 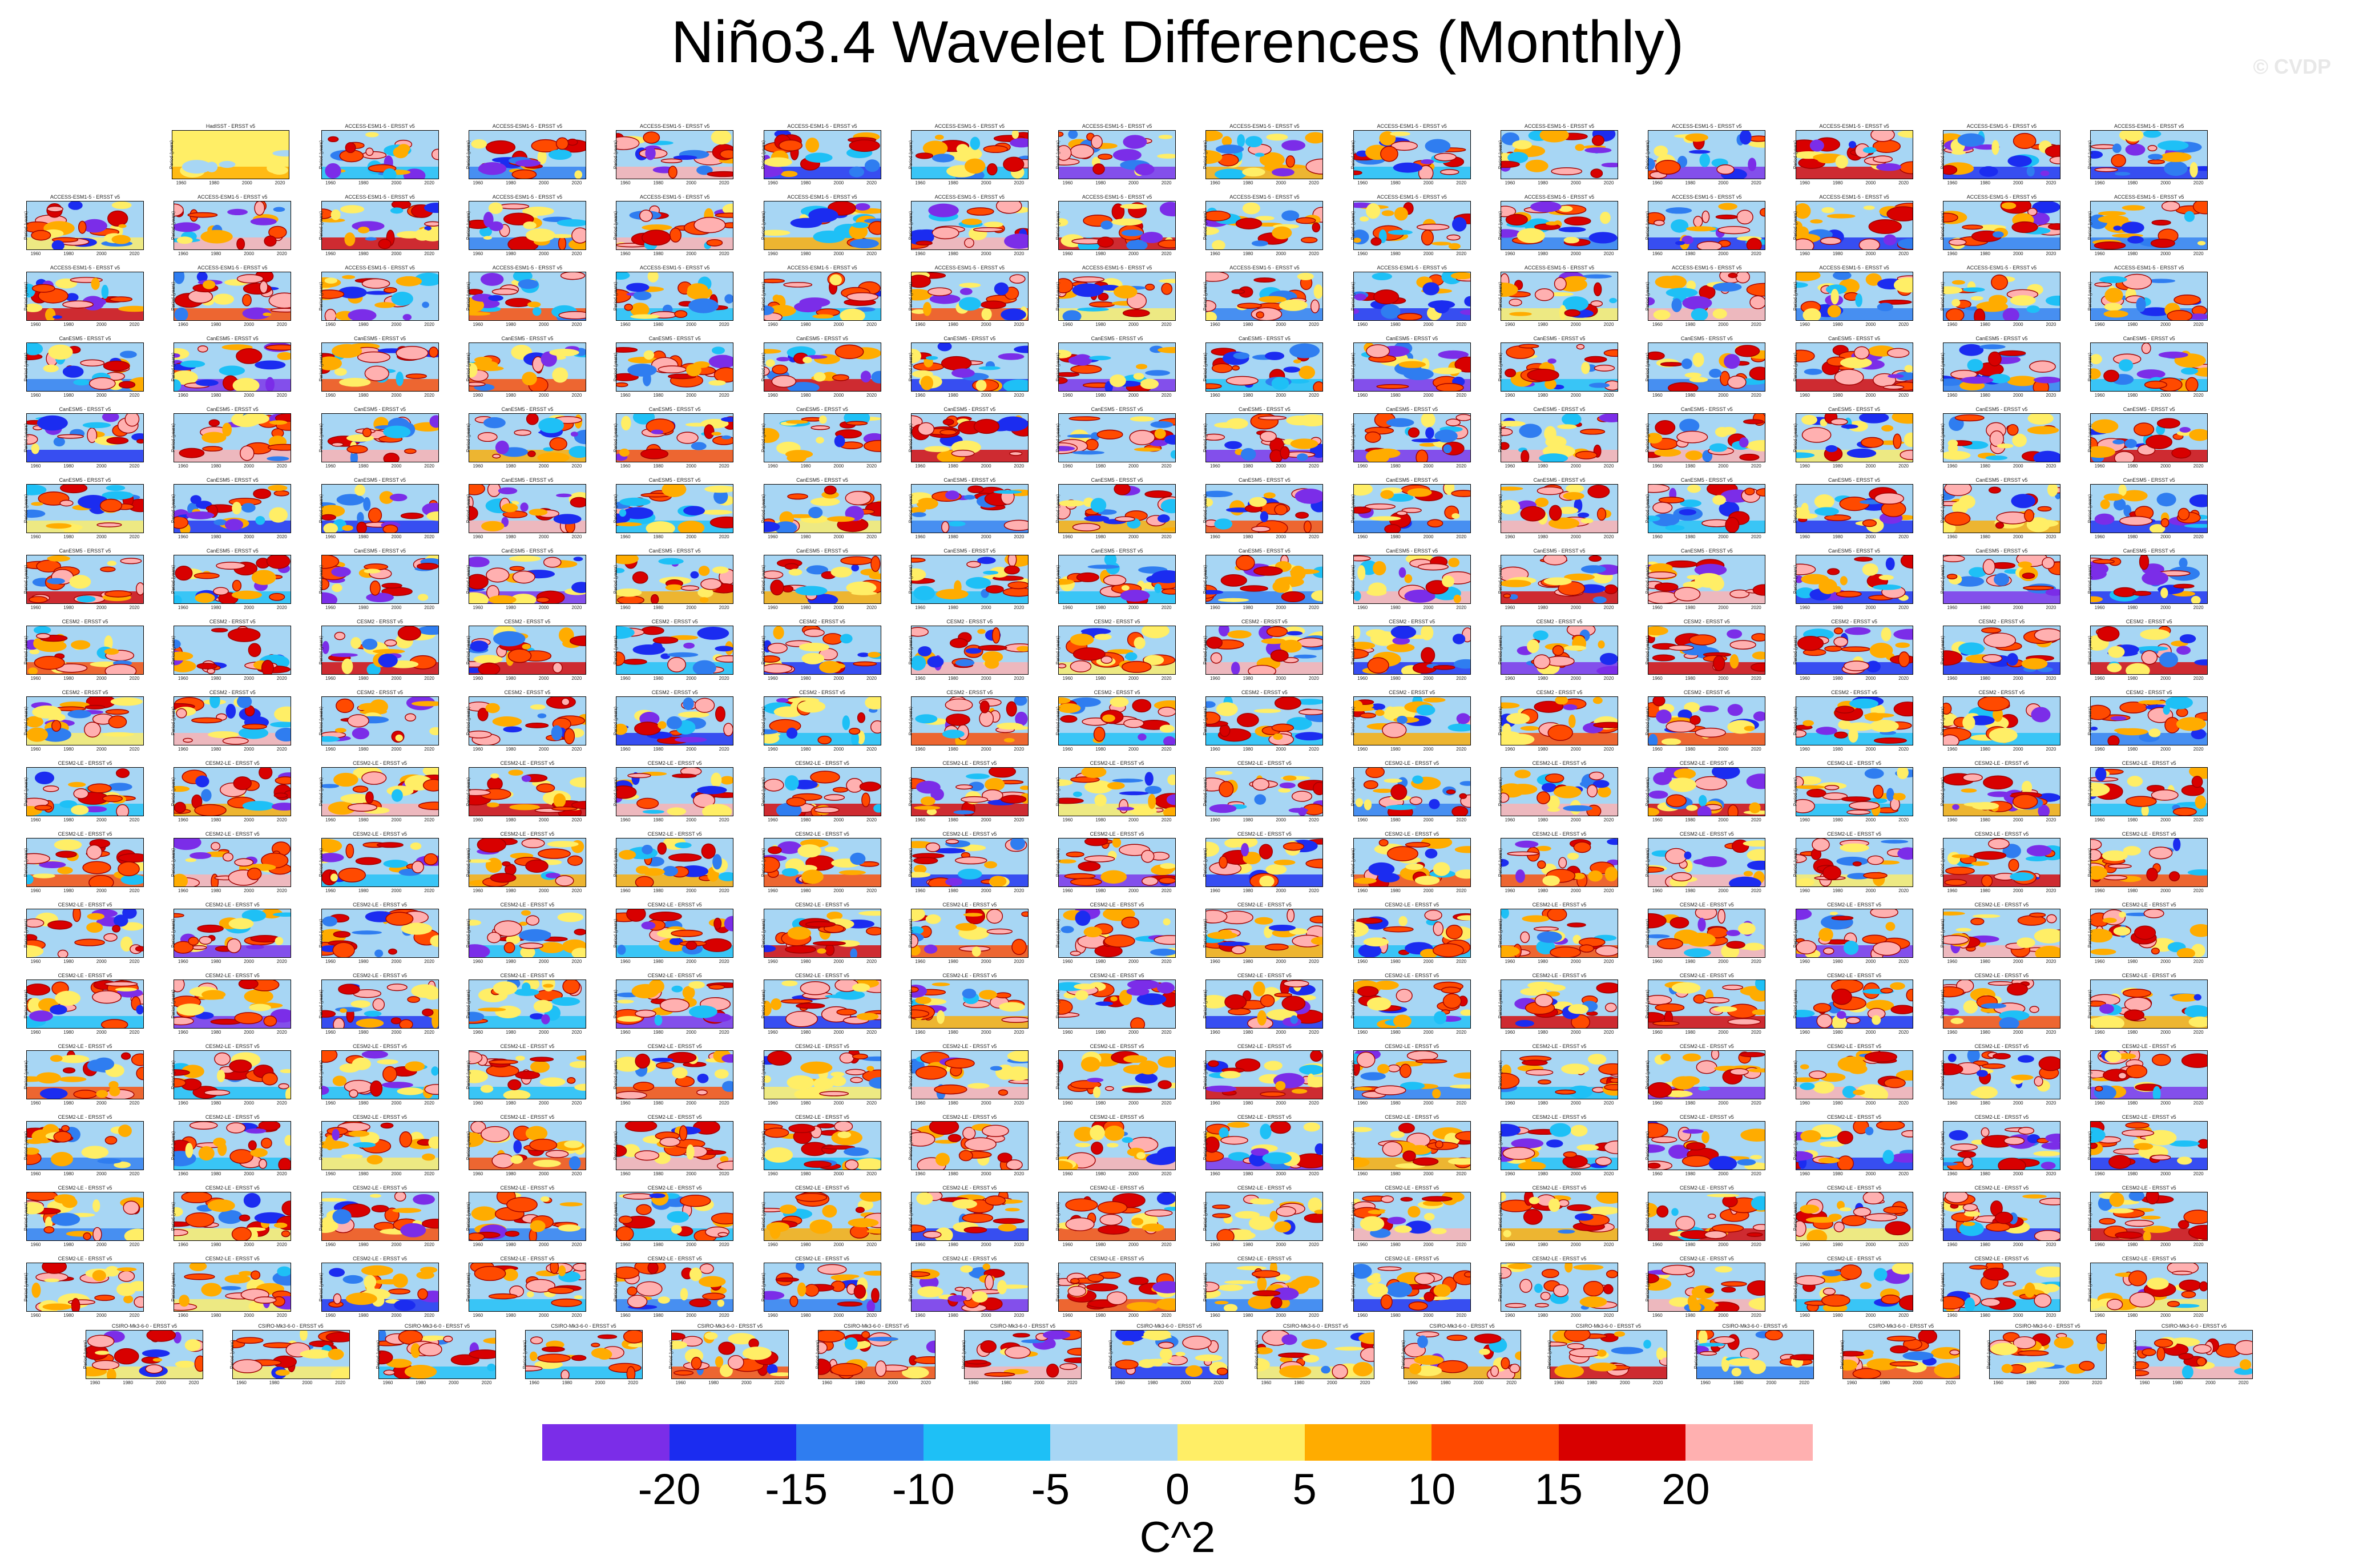 What do you see at coordinates (674, 622) in the screenshot?
I see `panel-title: CESM2 - ERSST v5` at bounding box center [674, 622].